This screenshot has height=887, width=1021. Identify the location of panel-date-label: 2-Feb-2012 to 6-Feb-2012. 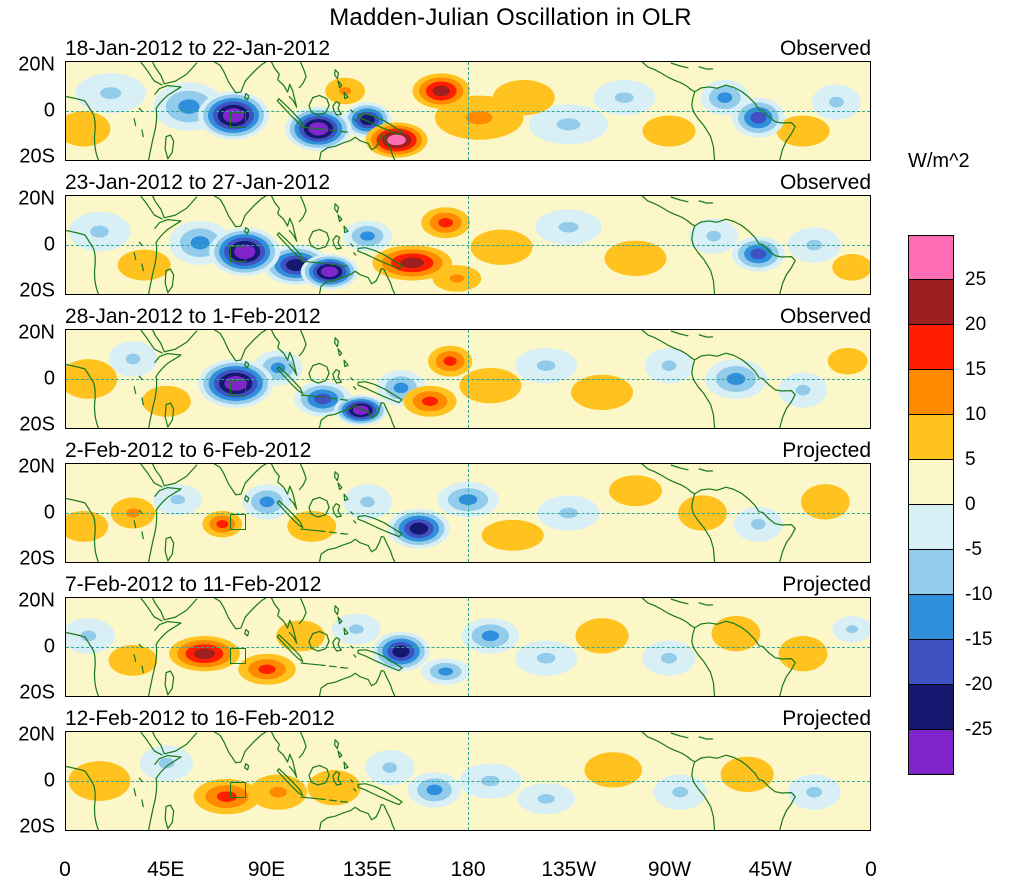
(188, 450).